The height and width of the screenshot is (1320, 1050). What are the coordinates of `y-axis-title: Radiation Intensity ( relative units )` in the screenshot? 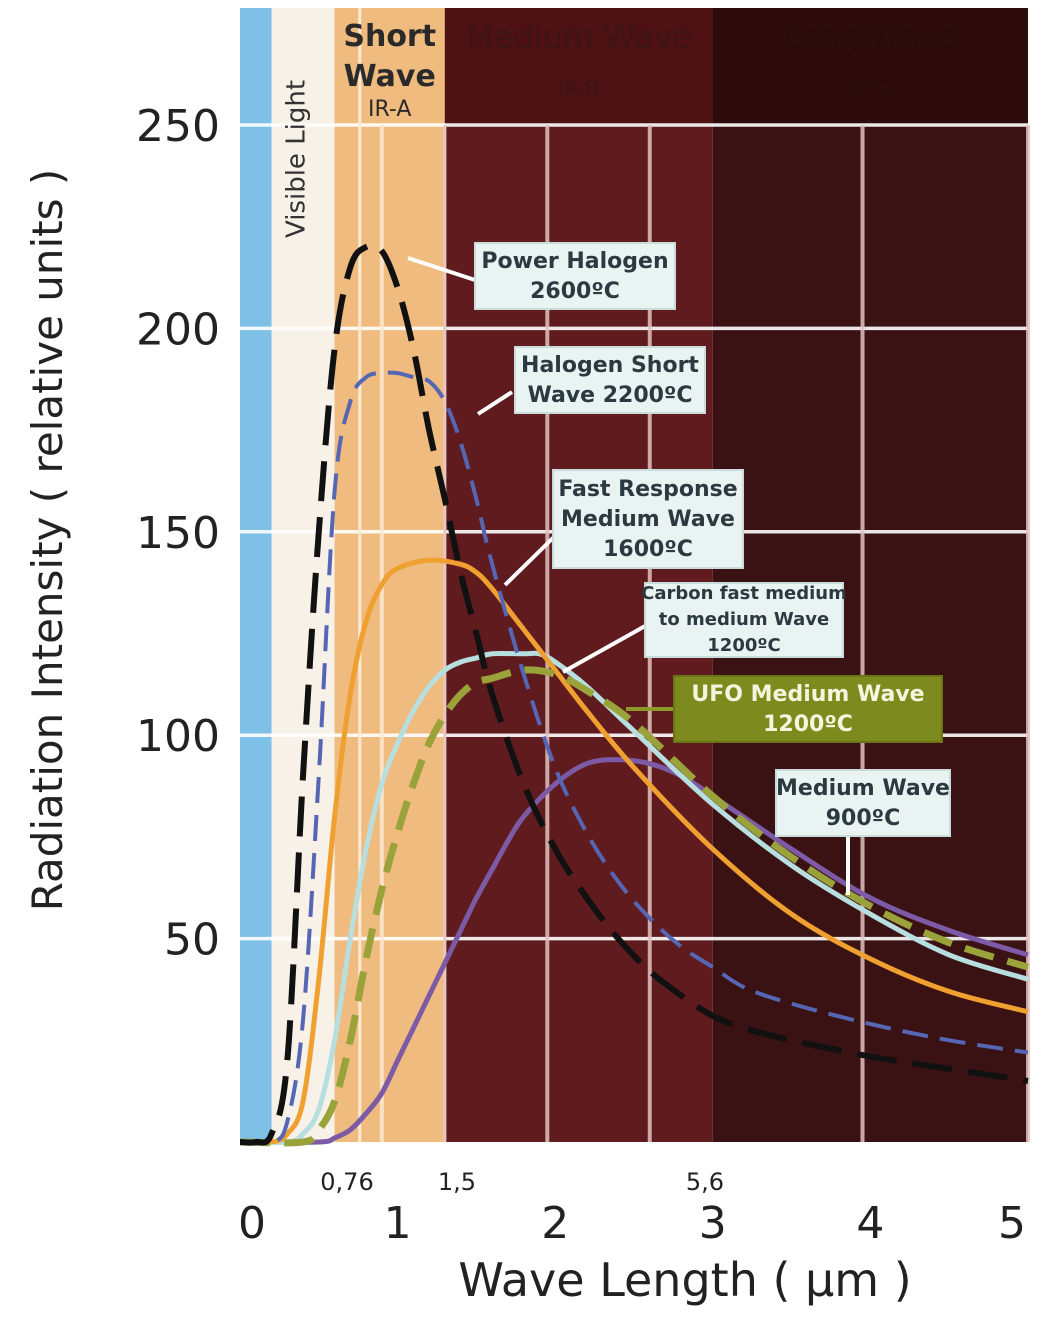 It's located at (47, 540).